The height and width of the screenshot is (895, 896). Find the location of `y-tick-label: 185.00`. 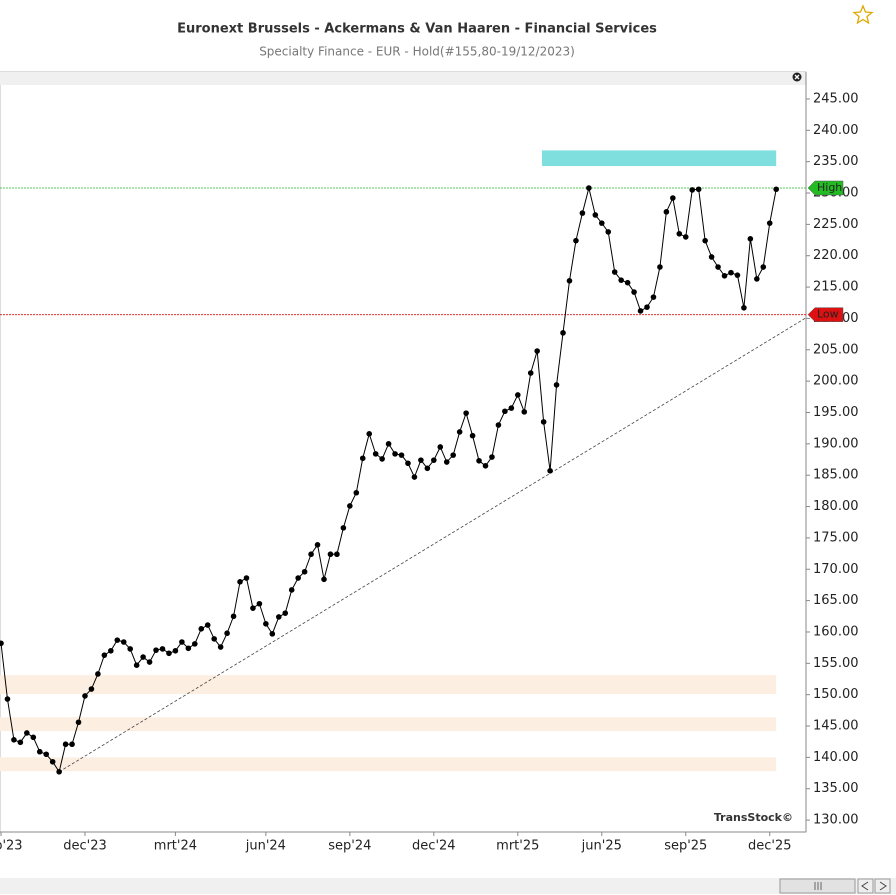

y-tick-label: 185.00 is located at coordinates (836, 475).